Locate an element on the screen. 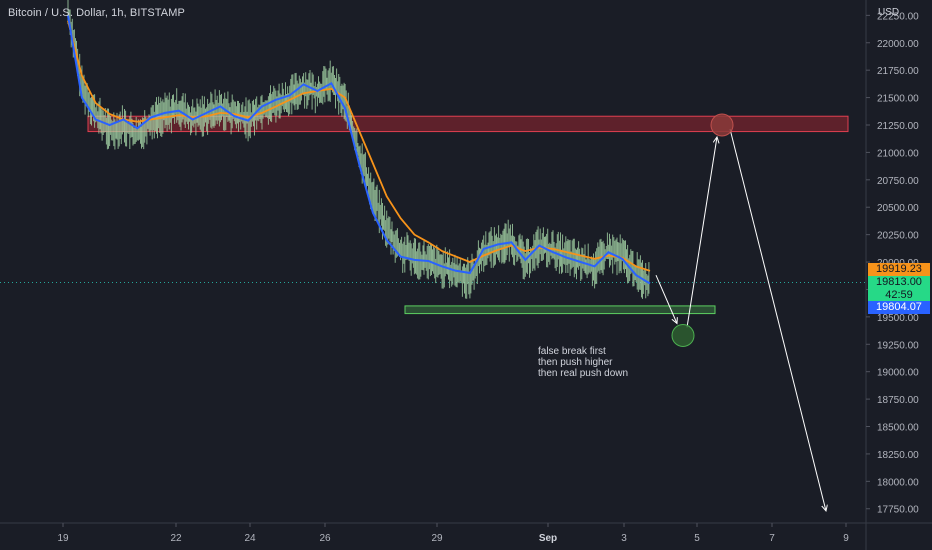 This screenshot has width=932, height=550. price-tick-label: 21000.00 is located at coordinates (898, 153).